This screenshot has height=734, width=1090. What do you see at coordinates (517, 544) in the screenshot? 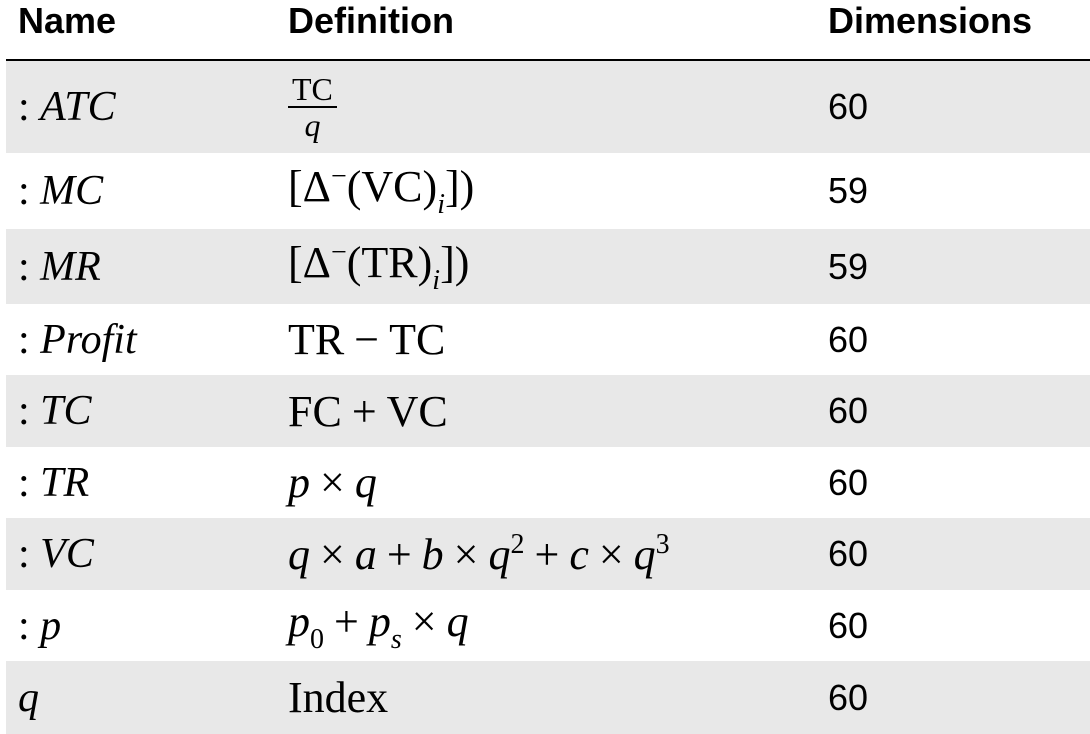
I see `math-token: 2` at bounding box center [517, 544].